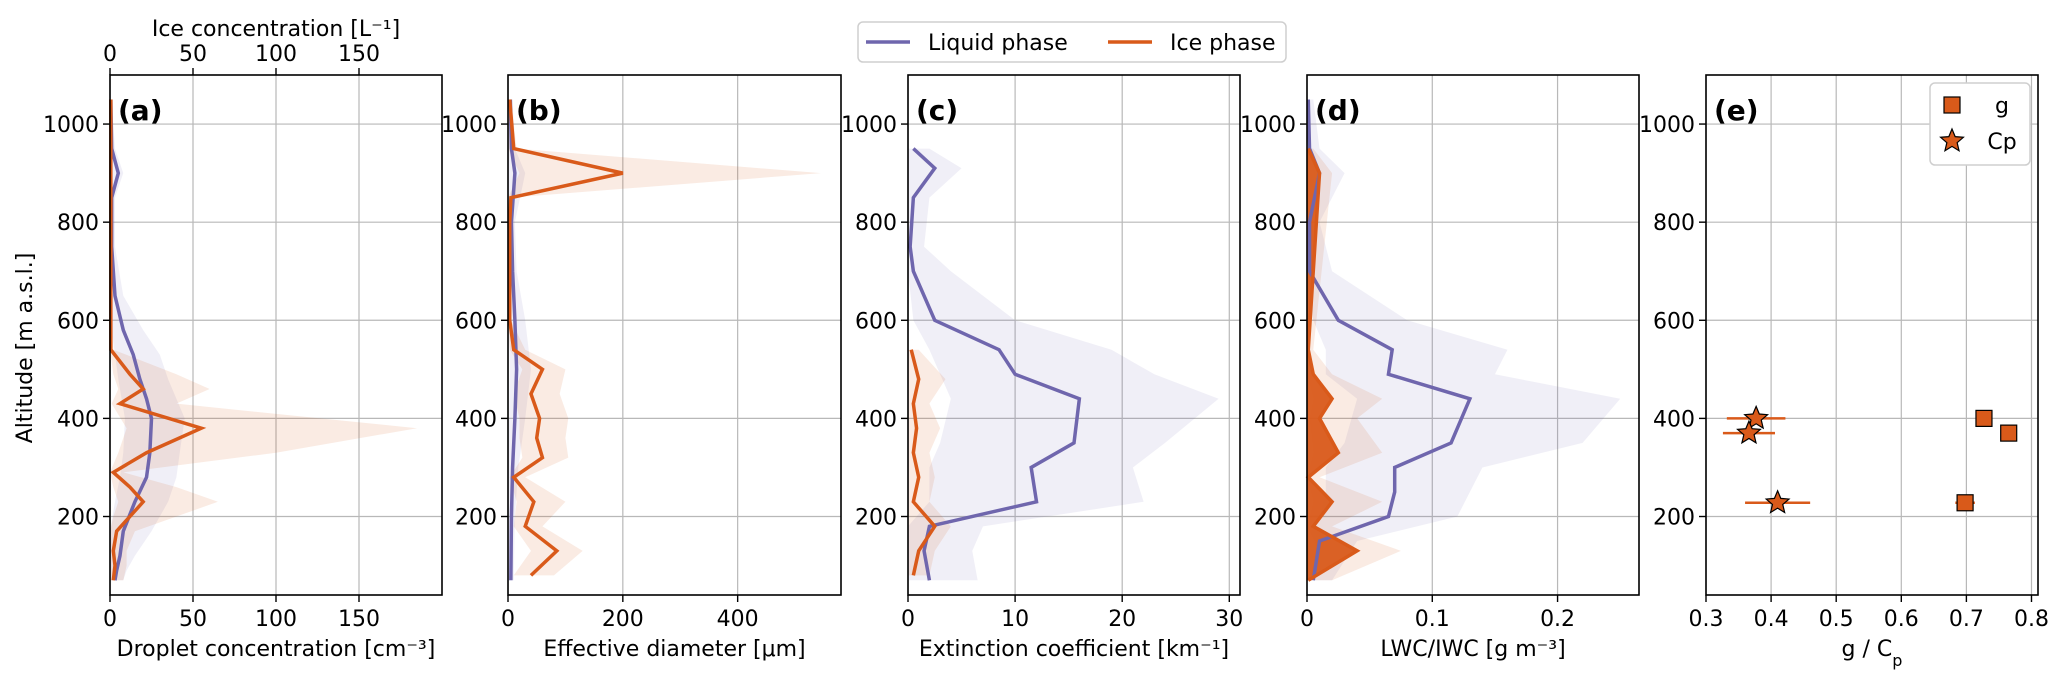 Image resolution: width=2067 pixels, height=679 pixels. What do you see at coordinates (1229, 619) in the screenshot?
I see `x-tick-label-3: 30` at bounding box center [1229, 619].